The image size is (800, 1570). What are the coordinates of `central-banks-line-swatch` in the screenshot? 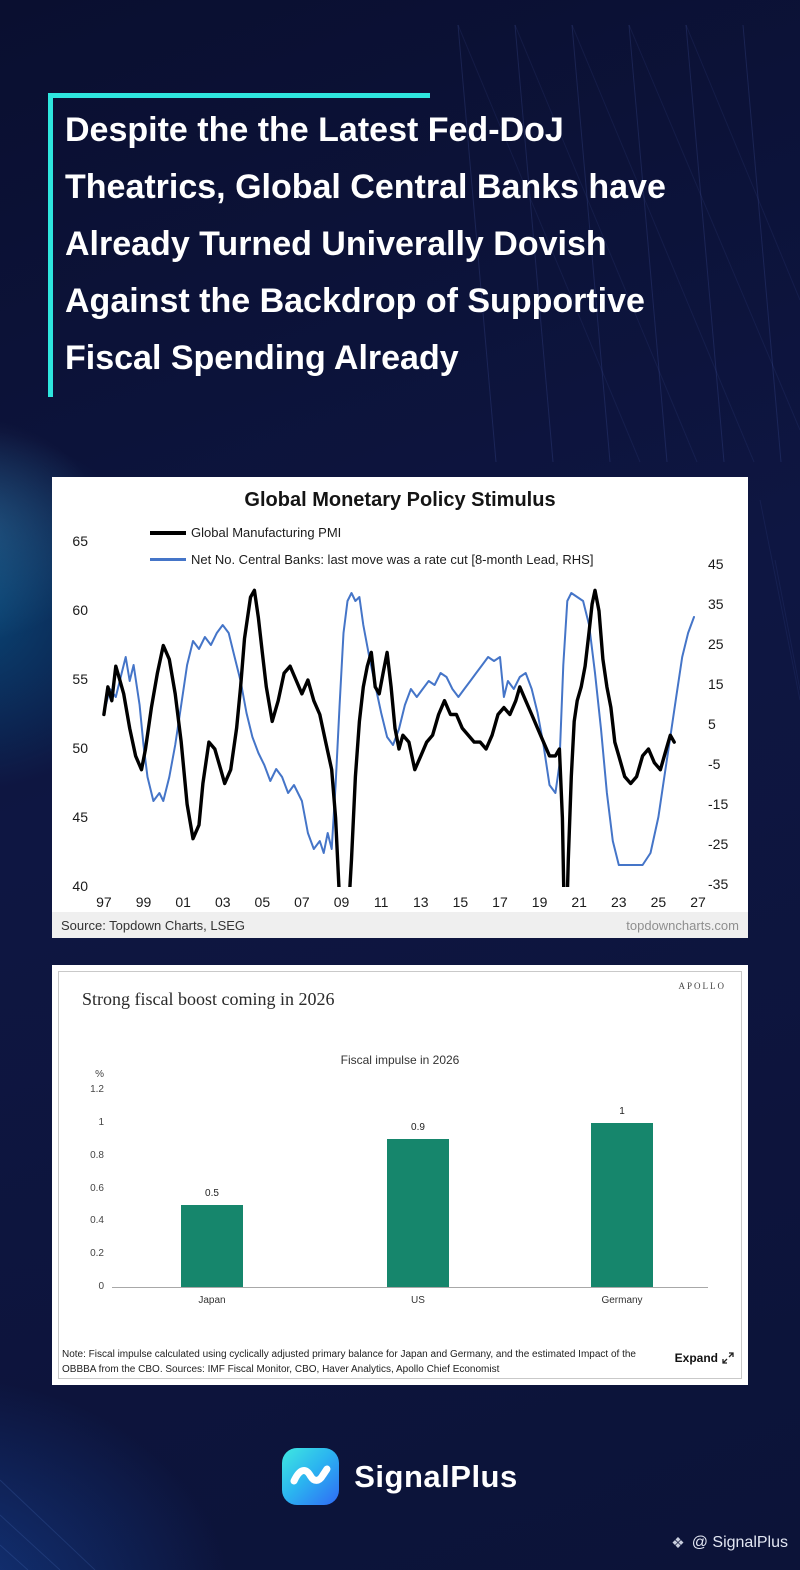 It's located at (168, 559).